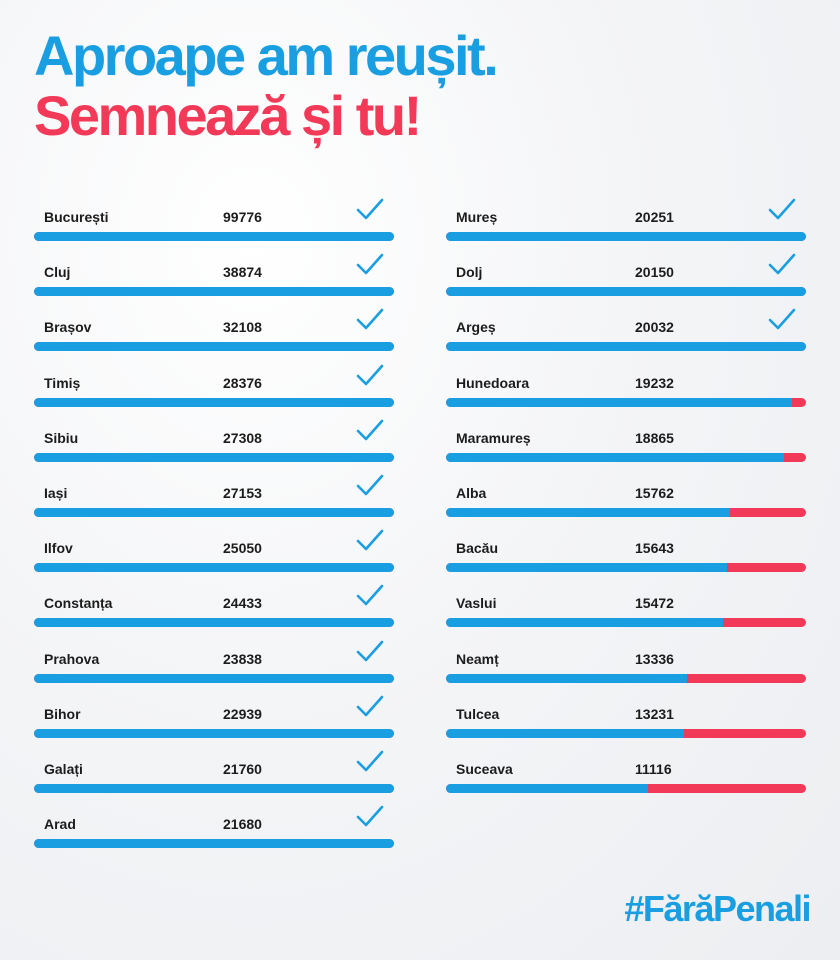 The image size is (840, 960). I want to click on signature-count: 20150, so click(654, 272).